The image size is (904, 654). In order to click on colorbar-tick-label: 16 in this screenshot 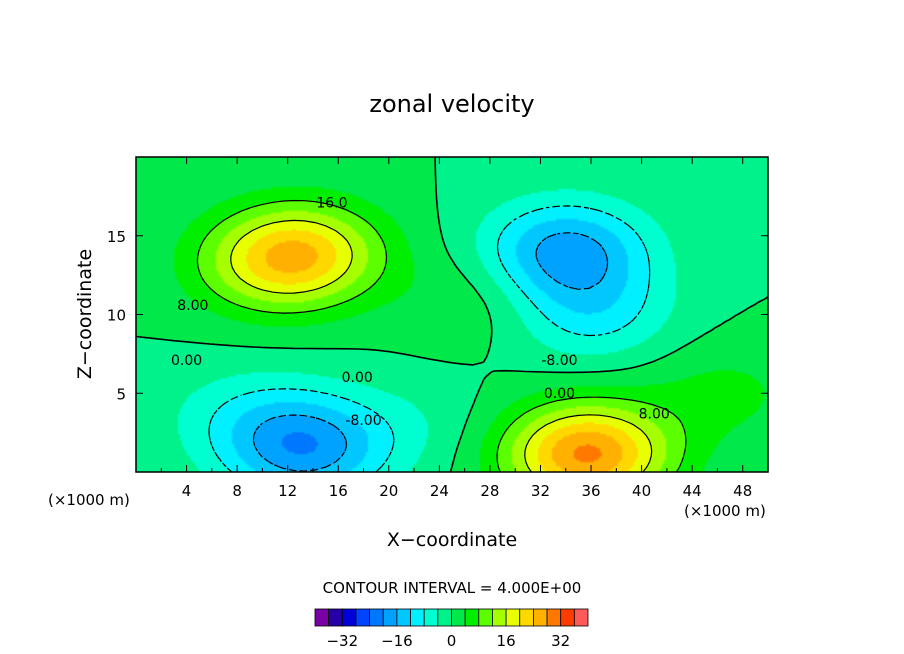, I will do `click(506, 641)`.